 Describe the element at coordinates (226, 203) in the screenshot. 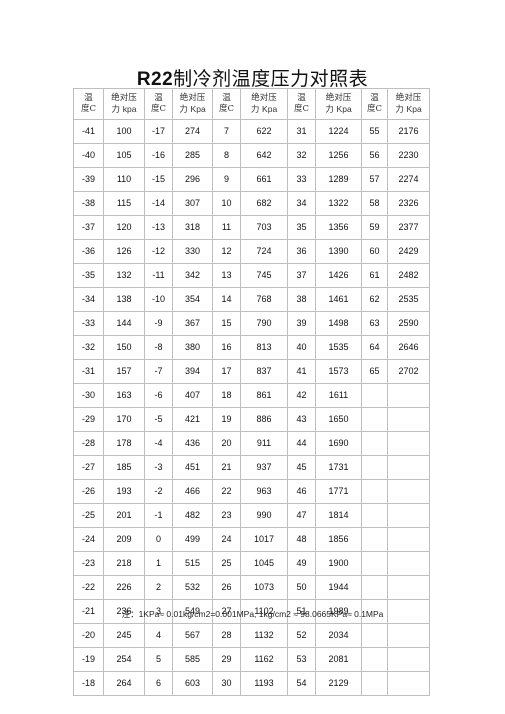

I see `temperature-cell: 10` at that location.